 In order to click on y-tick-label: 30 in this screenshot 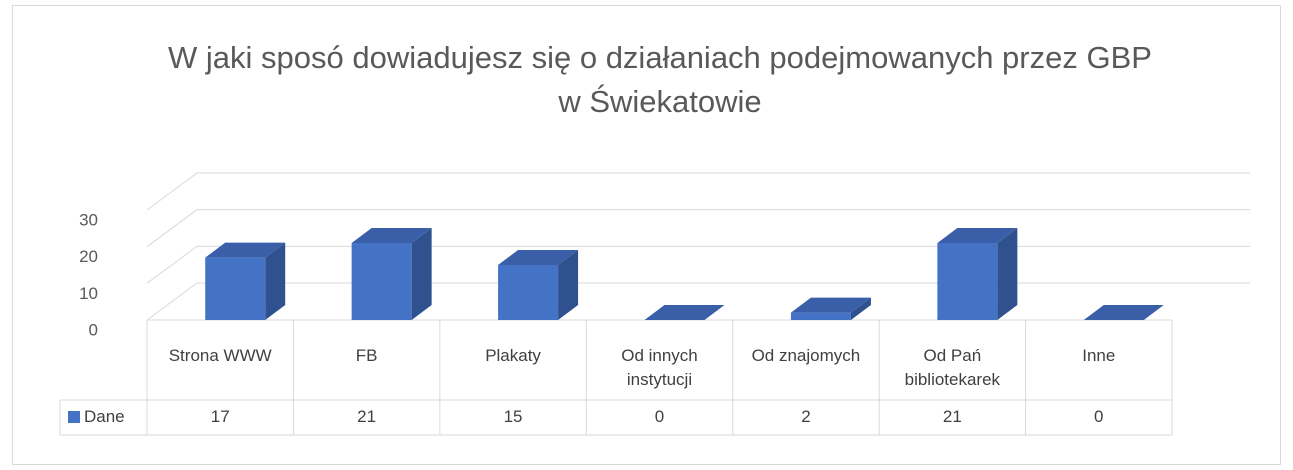, I will do `click(88, 219)`.